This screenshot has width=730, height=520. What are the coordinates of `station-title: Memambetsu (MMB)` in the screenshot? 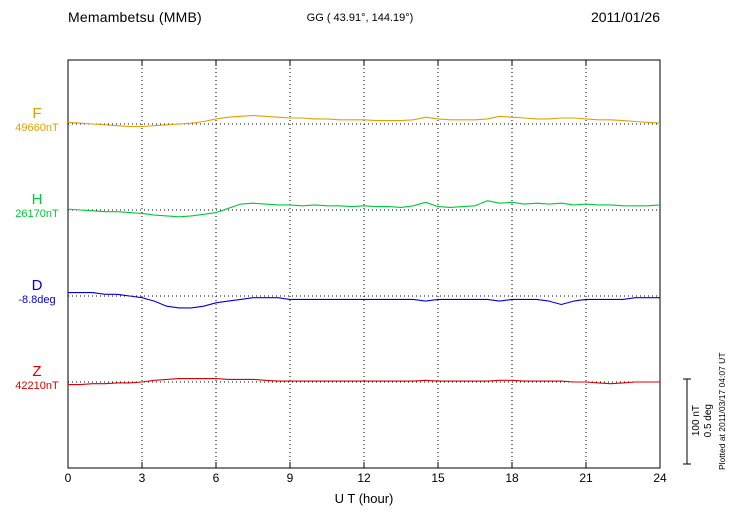 It's located at (135, 17).